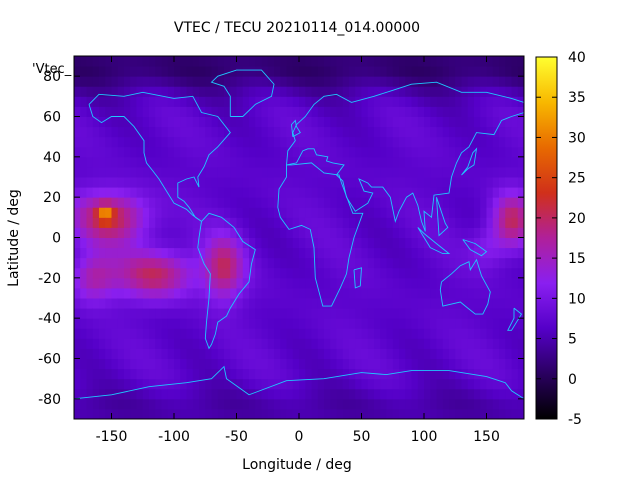 The height and width of the screenshot is (480, 640). I want to click on colorbar-tick-label: 40, so click(577, 58).